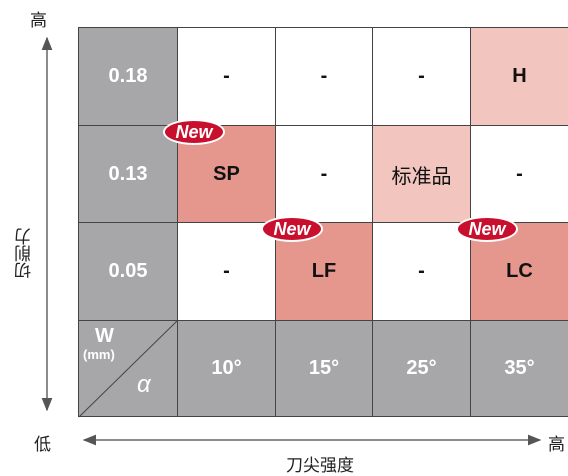 This screenshot has width=568, height=476. I want to click on column-header: 15°, so click(324, 368).